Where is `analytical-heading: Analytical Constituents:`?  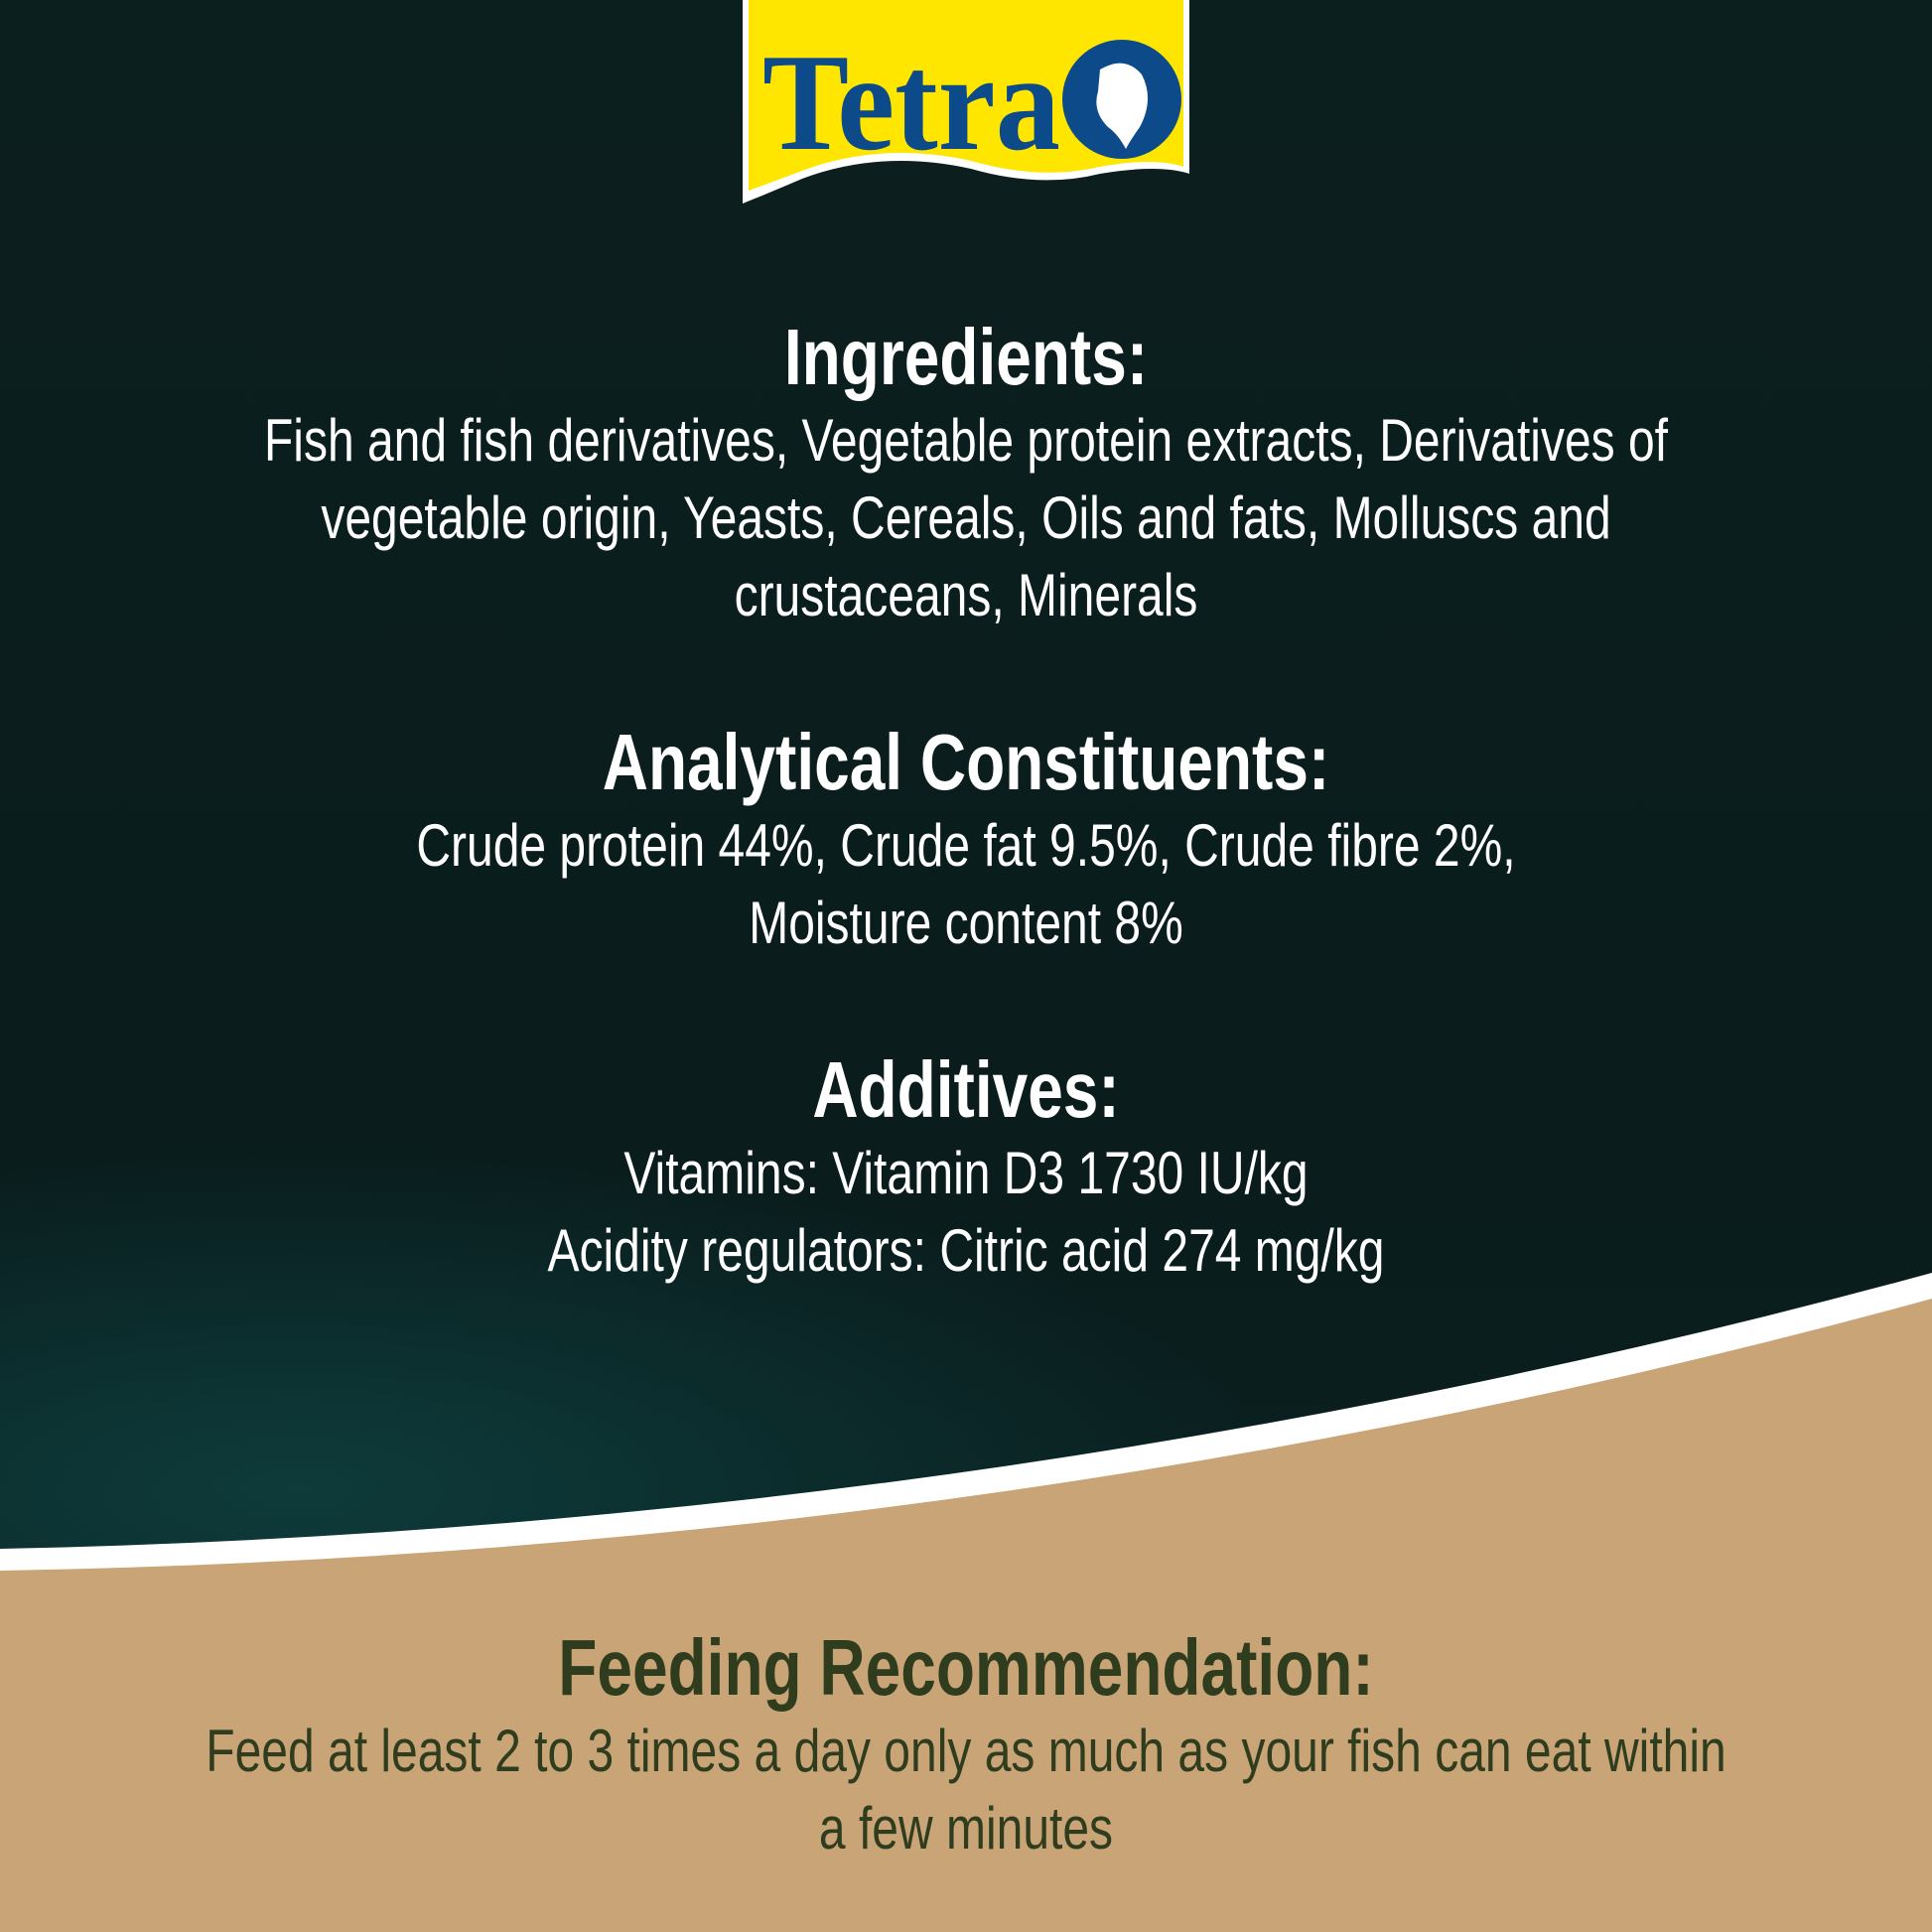
analytical-heading: Analytical Constituents: is located at coordinates (966, 762).